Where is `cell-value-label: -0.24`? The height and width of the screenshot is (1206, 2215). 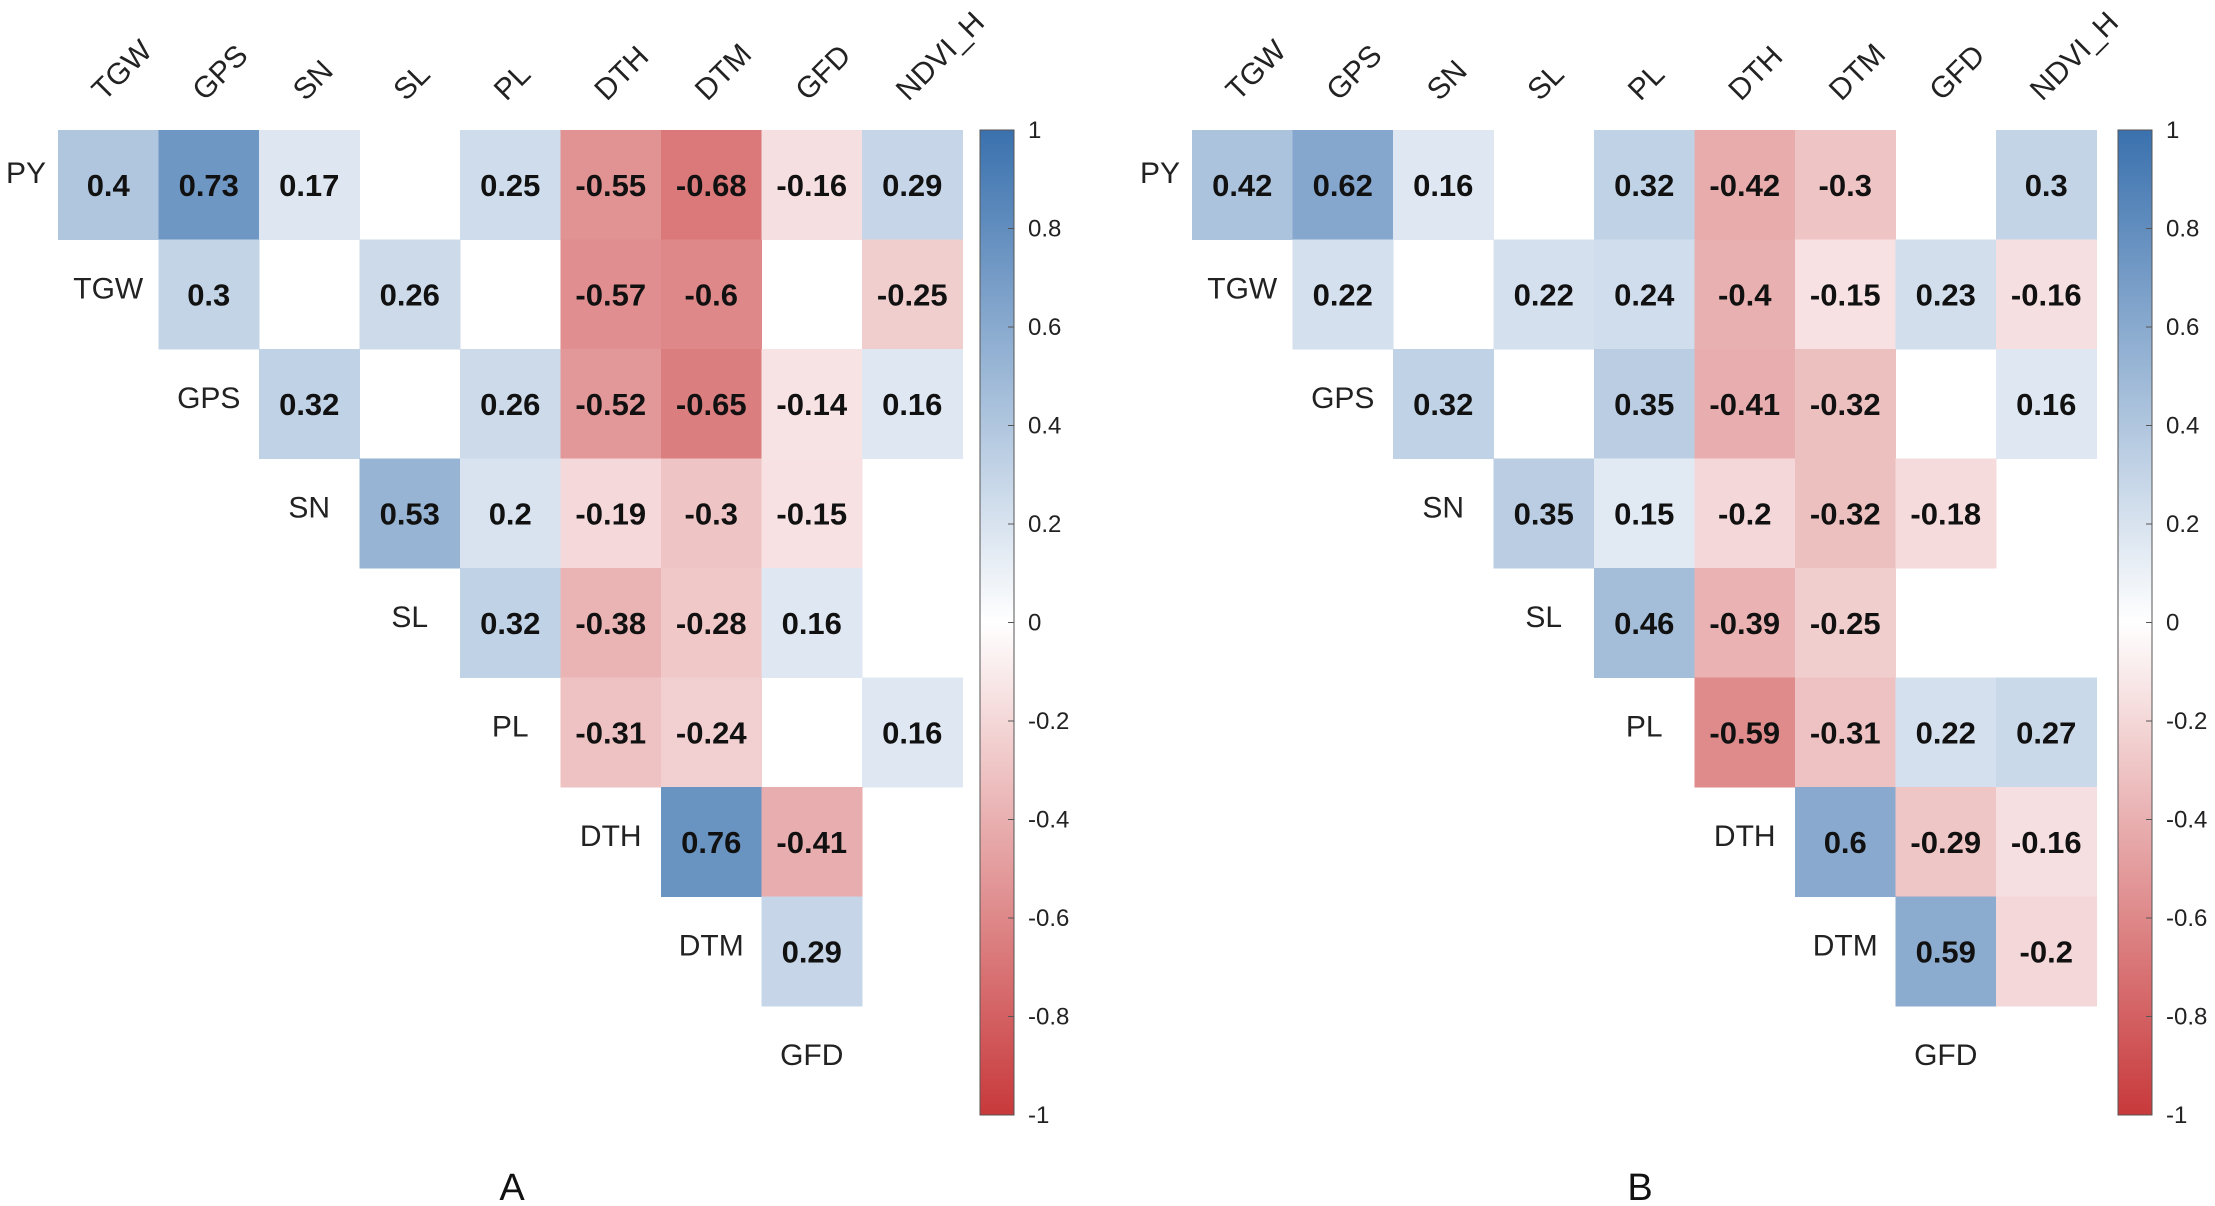
cell-value-label: -0.24 is located at coordinates (711, 732).